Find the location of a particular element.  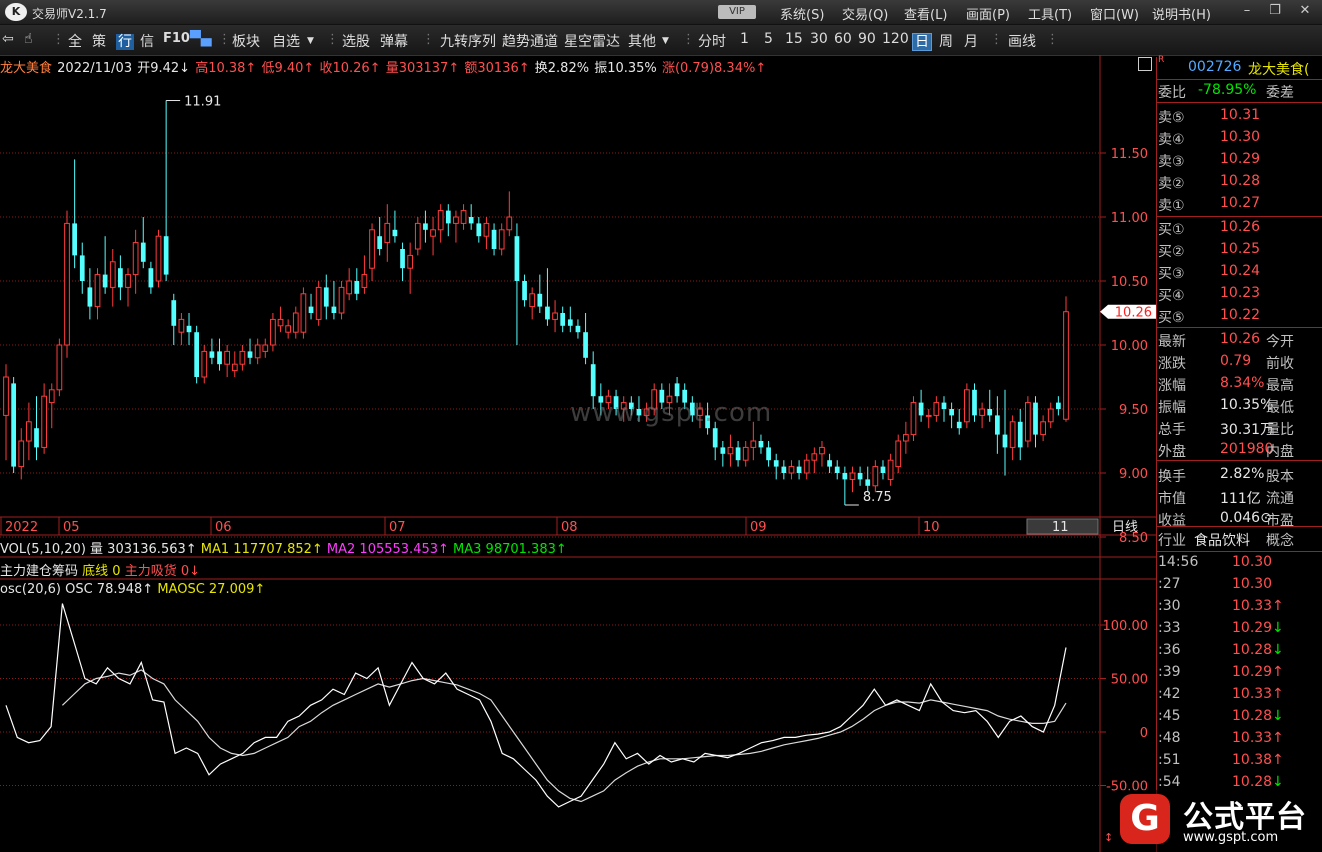

buy-level-row: 买② 10.25 is located at coordinates (1240, 250).